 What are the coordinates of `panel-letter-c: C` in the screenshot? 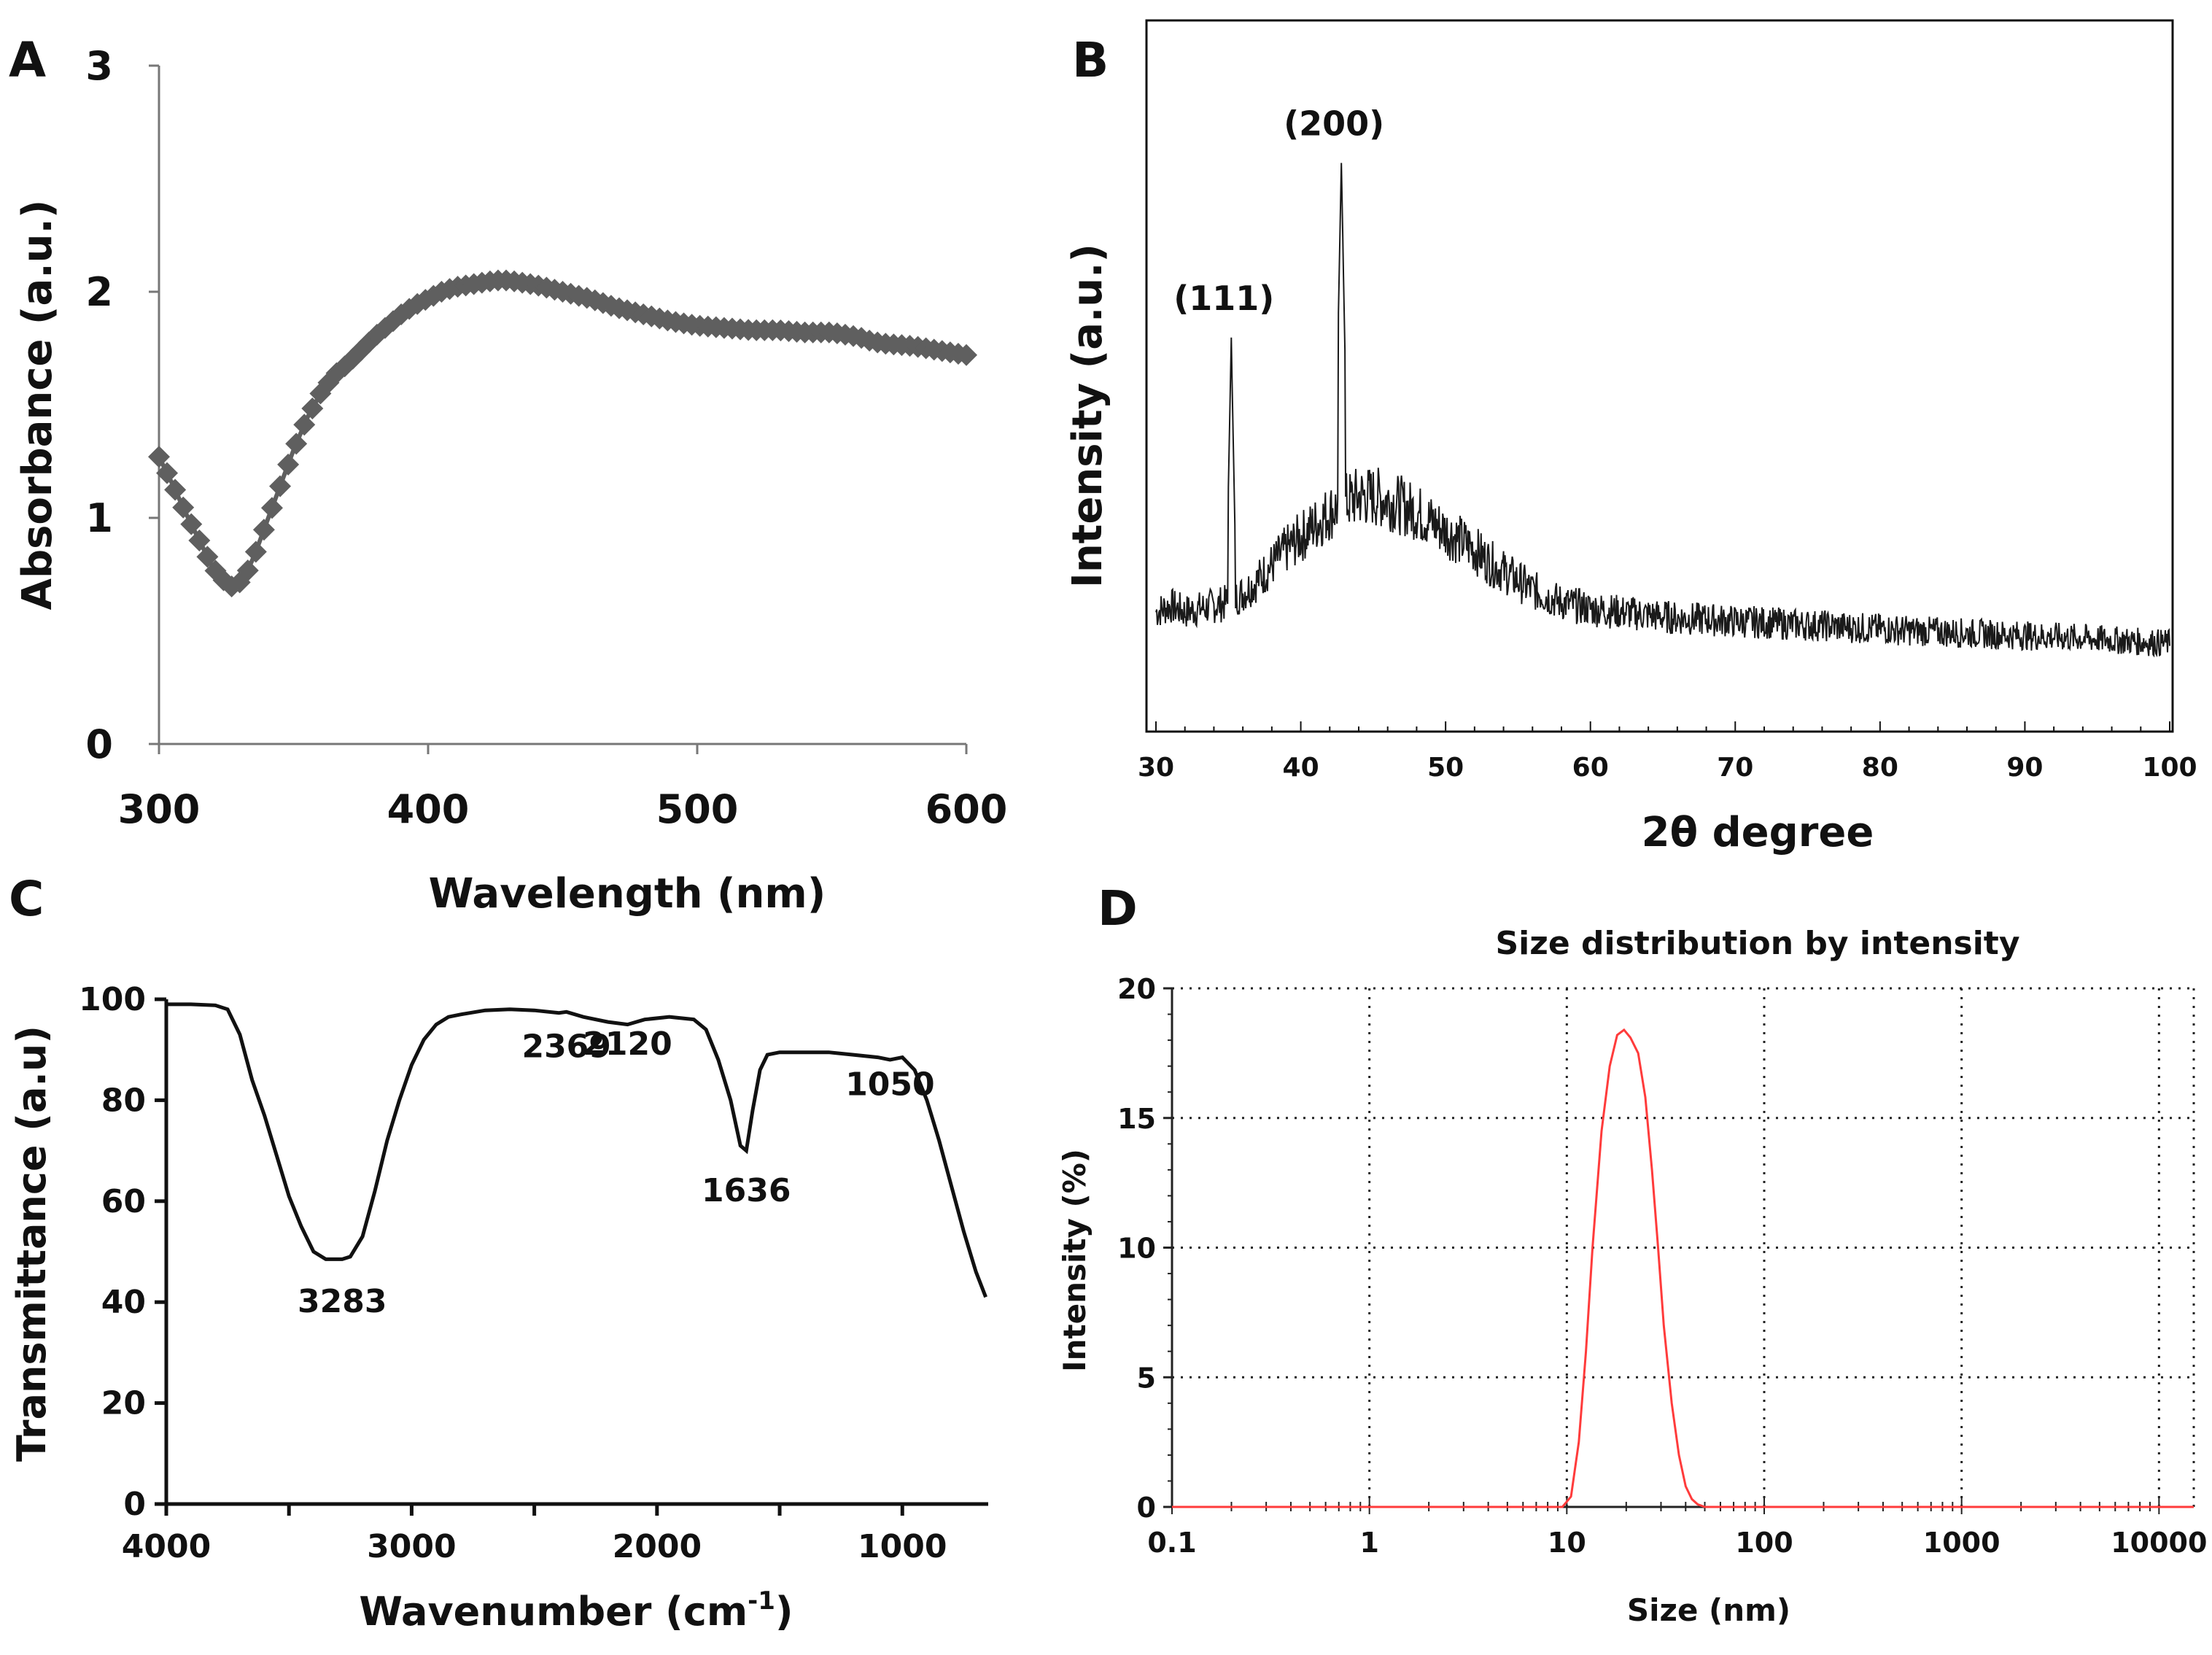 It's located at (27, 899).